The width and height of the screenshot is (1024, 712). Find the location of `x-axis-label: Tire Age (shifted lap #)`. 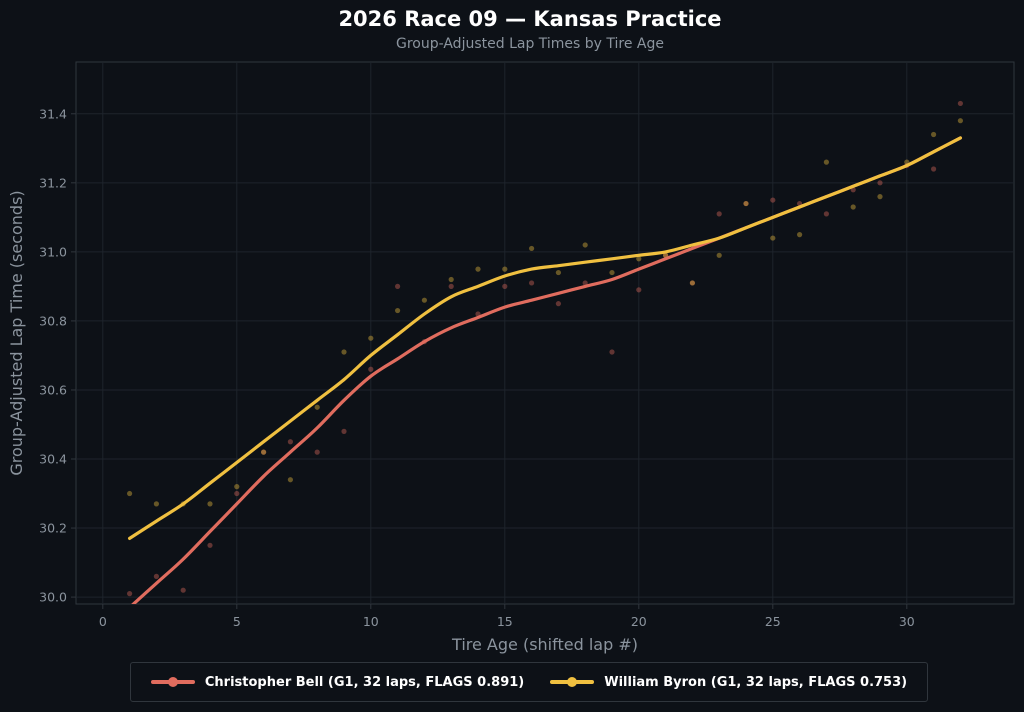

x-axis-label: Tire Age (shifted lap #) is located at coordinates (544, 644).